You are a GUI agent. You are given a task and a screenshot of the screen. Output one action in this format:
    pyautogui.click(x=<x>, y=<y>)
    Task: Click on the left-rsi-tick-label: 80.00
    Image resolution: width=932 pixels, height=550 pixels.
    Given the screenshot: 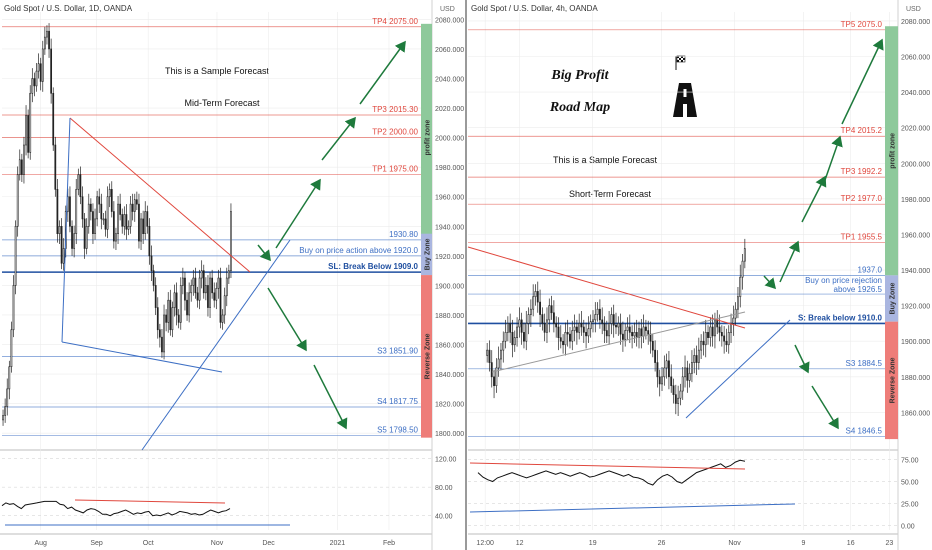 What is the action you would take?
    pyautogui.click(x=444, y=488)
    